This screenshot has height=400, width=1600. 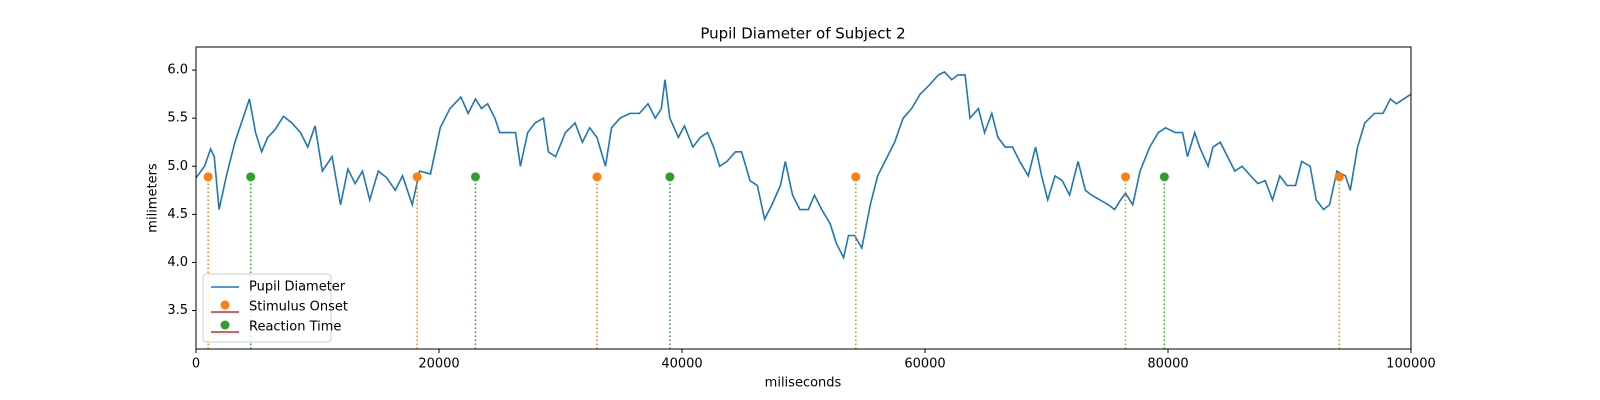 I want to click on legend-box, so click(x=267, y=308).